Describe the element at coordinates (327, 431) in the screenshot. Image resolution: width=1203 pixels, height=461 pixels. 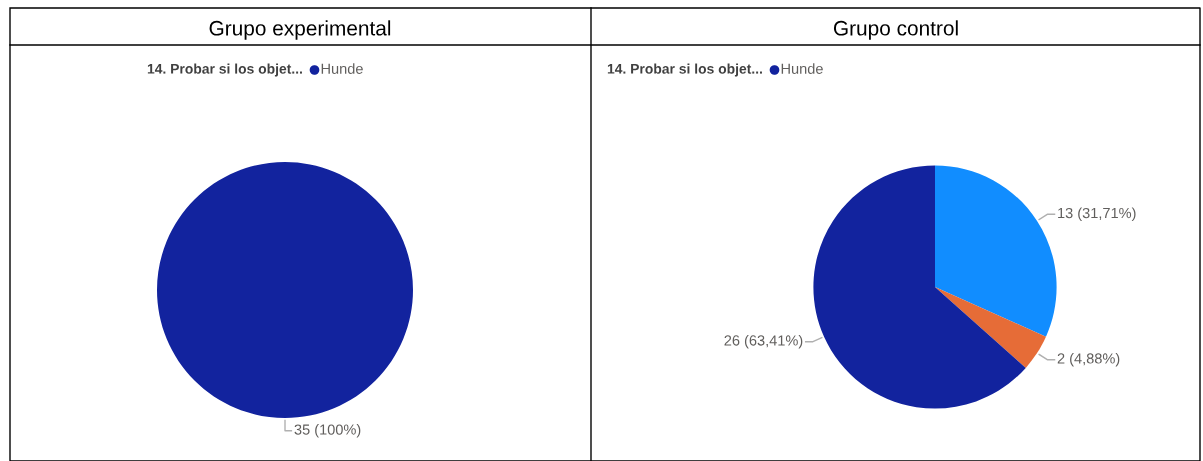
I see `data-label: 35 (100%)` at that location.